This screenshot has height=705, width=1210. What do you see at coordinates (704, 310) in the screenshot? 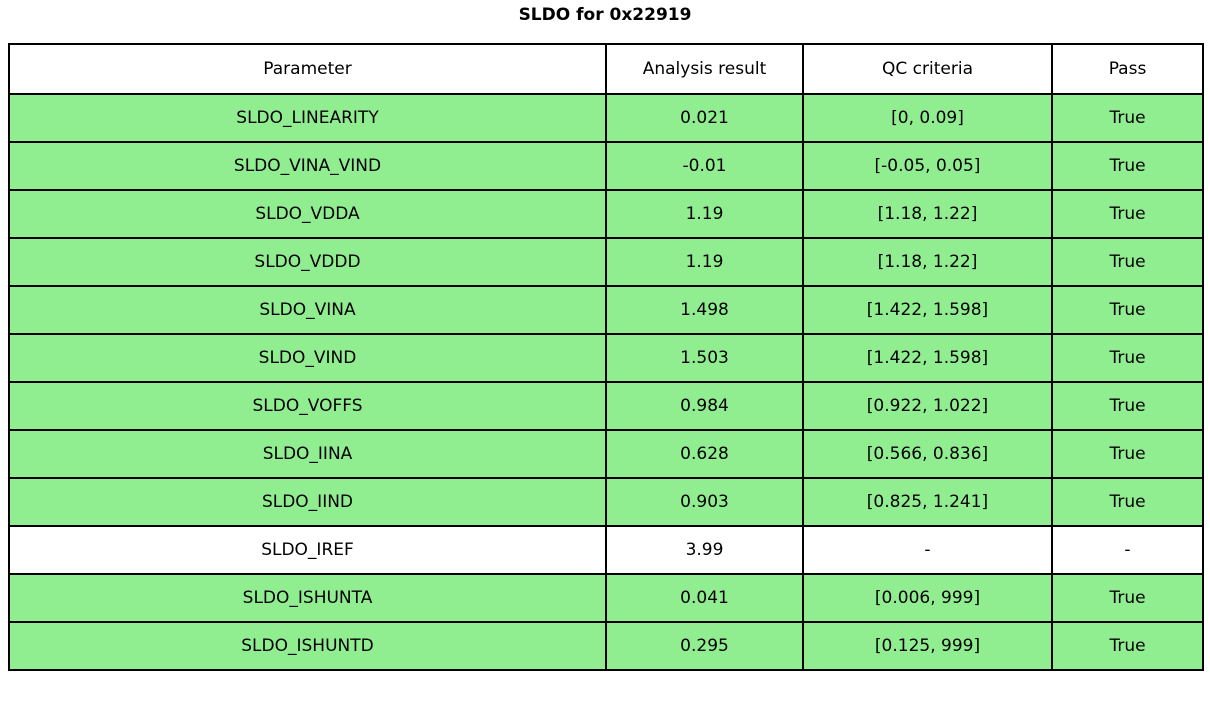
I see `analysis-result-cell: 1.498` at bounding box center [704, 310].